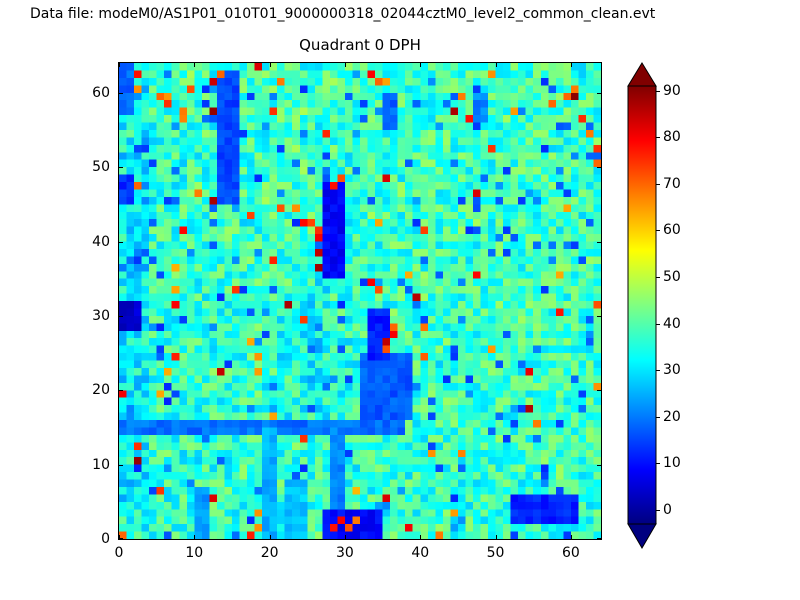  What do you see at coordinates (672, 230) in the screenshot?
I see `colorbar-tick-label: 60` at bounding box center [672, 230].